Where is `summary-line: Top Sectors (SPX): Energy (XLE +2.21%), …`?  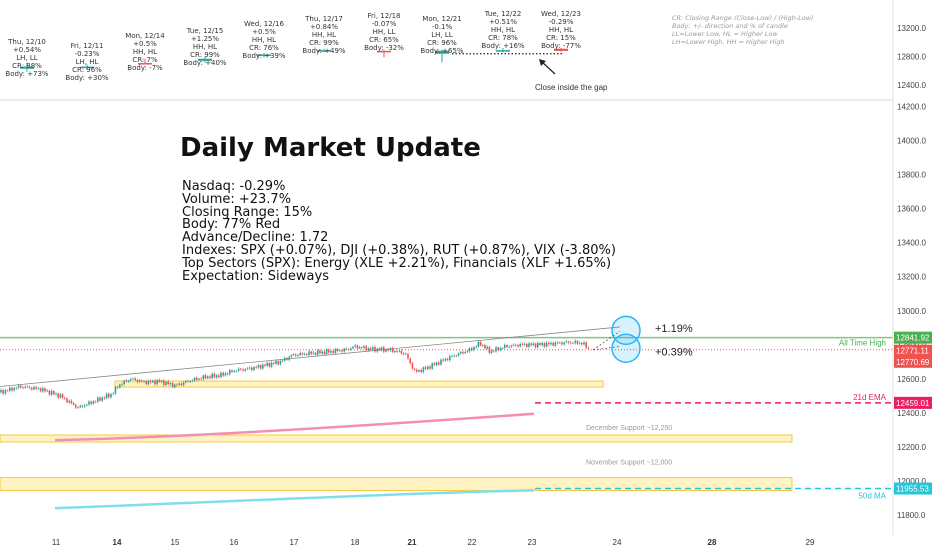
summary-line: Top Sectors (SPX): Energy (XLE +2.21%), … is located at coordinates (397, 263).